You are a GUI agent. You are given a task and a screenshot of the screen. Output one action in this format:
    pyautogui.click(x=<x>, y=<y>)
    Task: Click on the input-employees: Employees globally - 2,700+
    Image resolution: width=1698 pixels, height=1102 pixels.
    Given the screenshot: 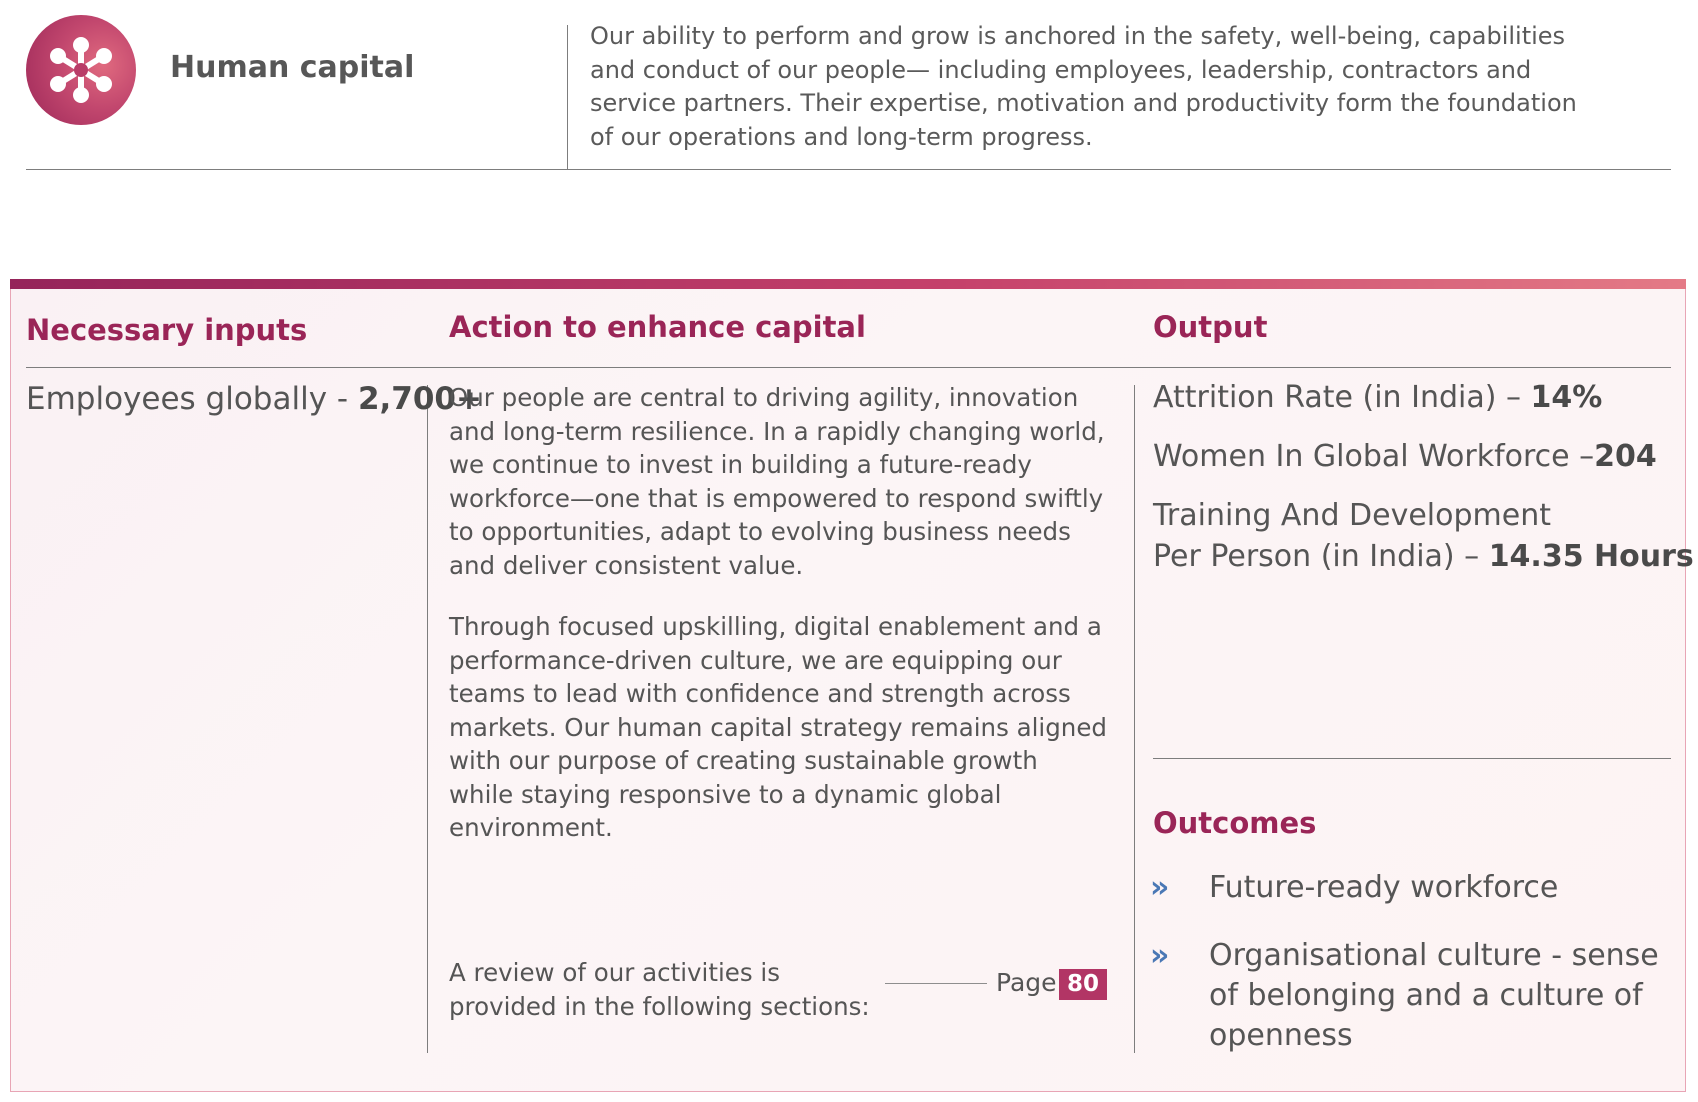 What is the action you would take?
    pyautogui.click(x=254, y=399)
    